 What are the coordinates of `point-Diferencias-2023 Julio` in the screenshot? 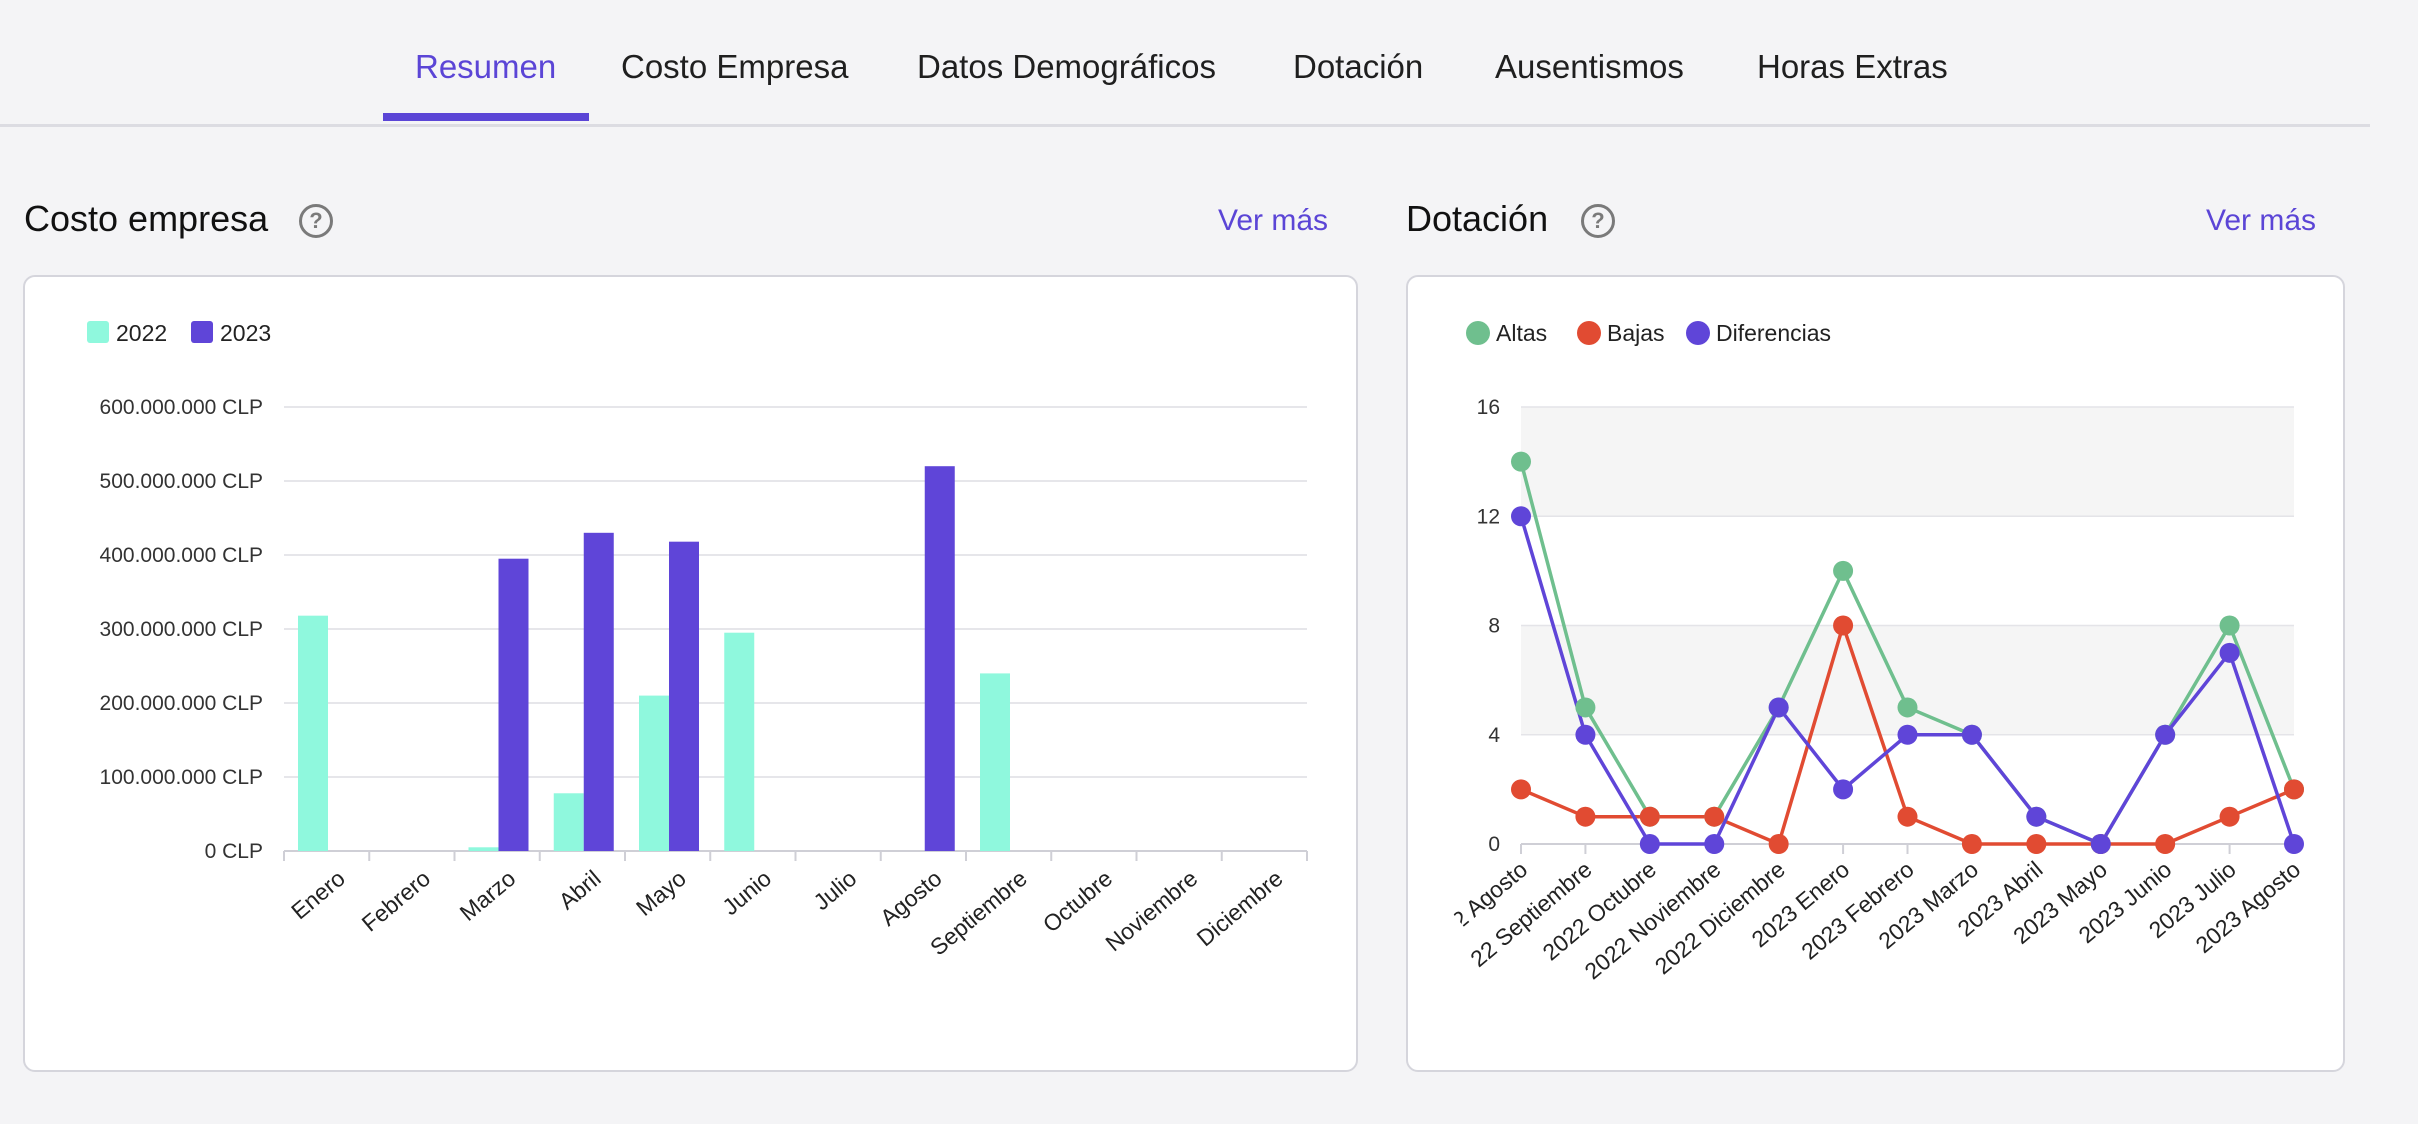 It's located at (2229, 652).